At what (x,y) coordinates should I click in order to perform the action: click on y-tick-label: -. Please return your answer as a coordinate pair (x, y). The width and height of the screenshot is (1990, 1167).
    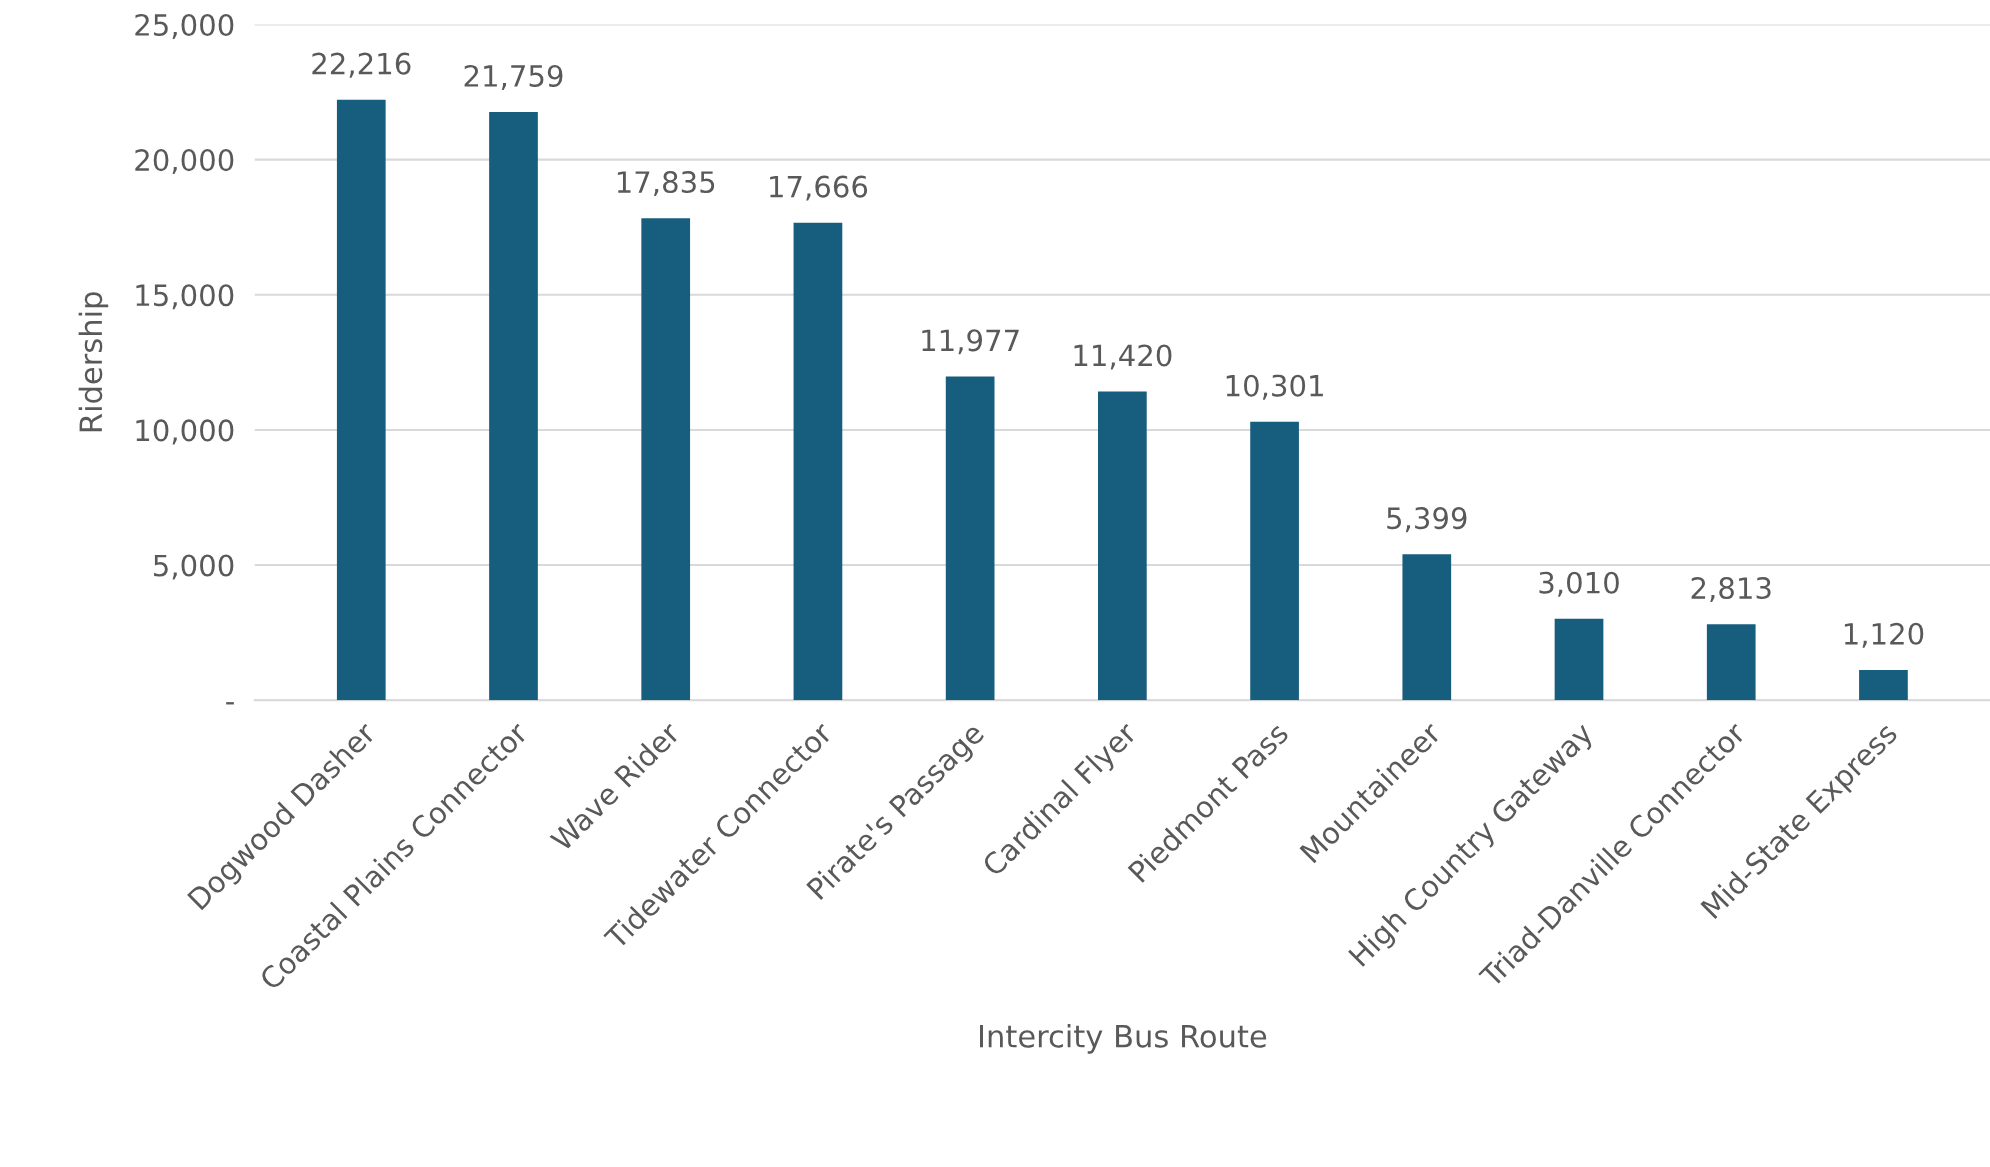
    Looking at the image, I should click on (230, 703).